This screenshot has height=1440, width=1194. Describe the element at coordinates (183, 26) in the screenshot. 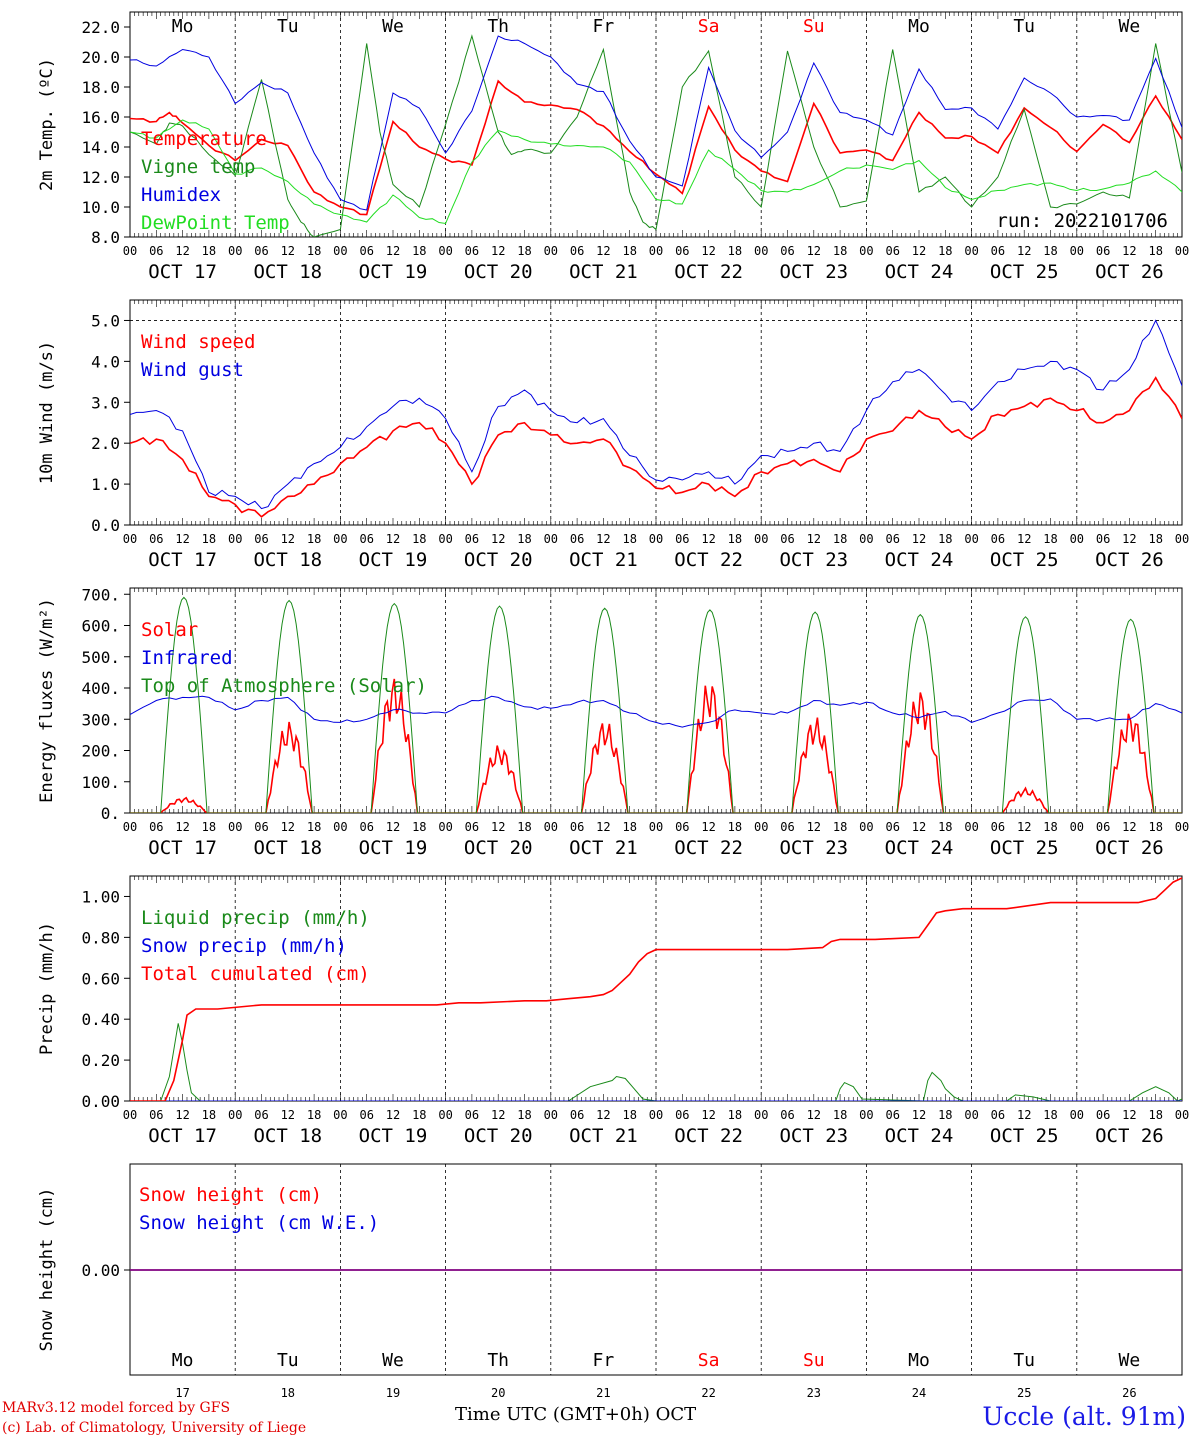

I see `weekday-label: Mo` at that location.